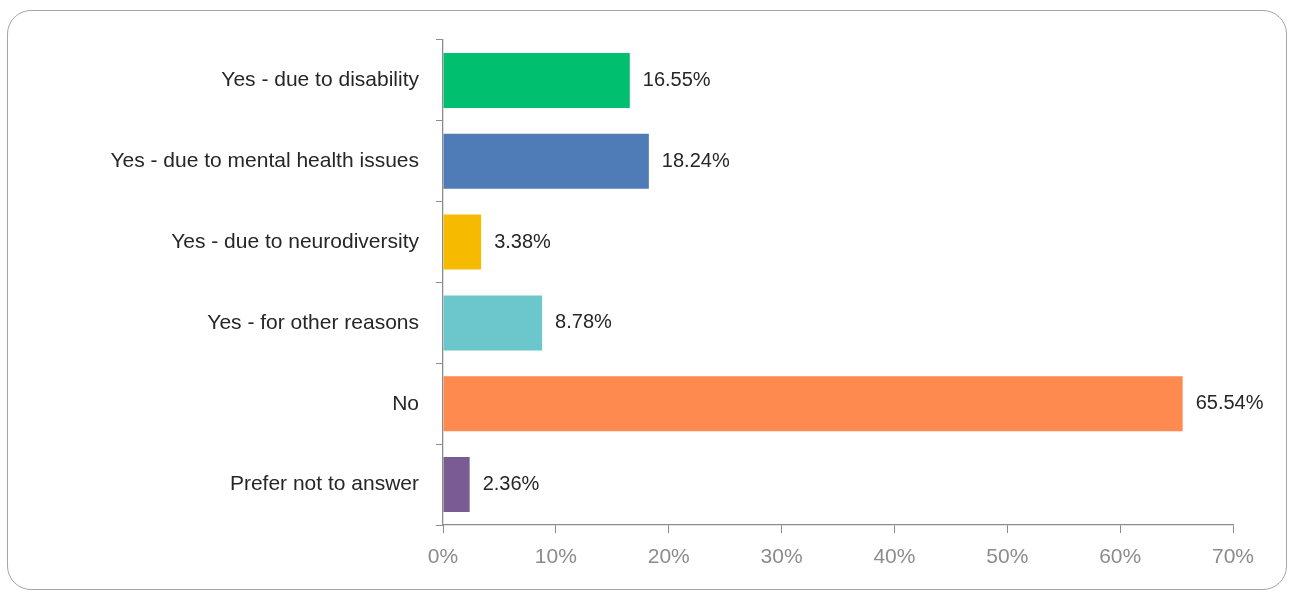 The image size is (1291, 594). I want to click on x-tick-label: 20%, so click(668, 556).